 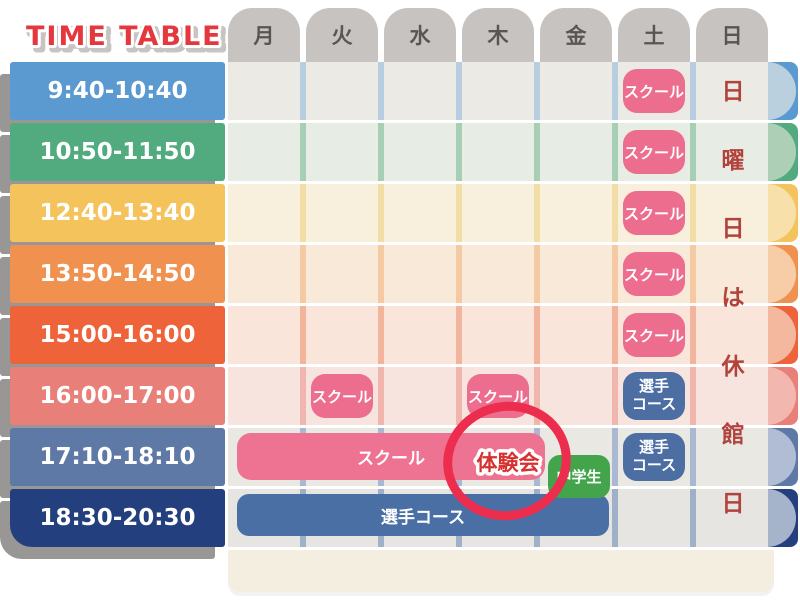 I want to click on timetable-row: スクール 15:00-16:00, so click(x=404, y=335).